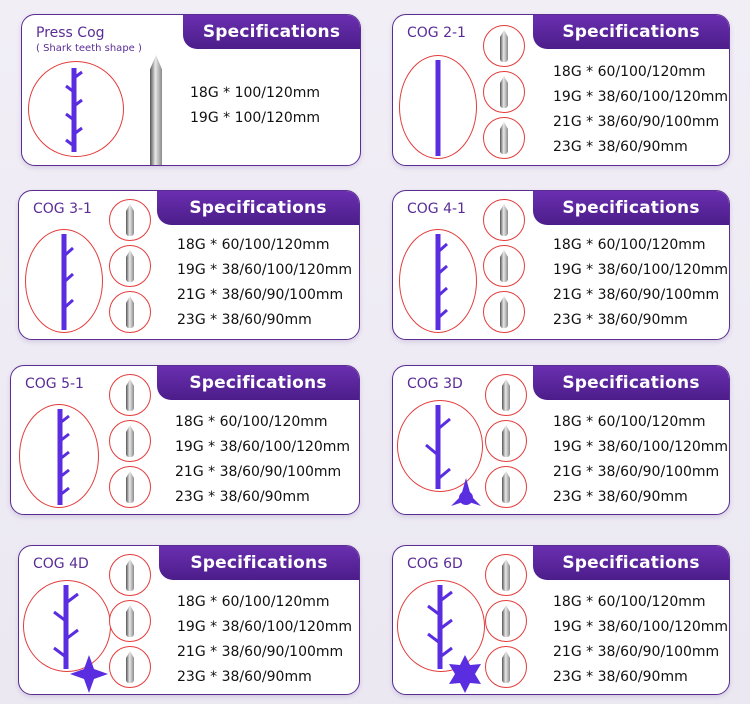  Describe the element at coordinates (70, 33) in the screenshot. I see `card-title: Press Cog` at that location.